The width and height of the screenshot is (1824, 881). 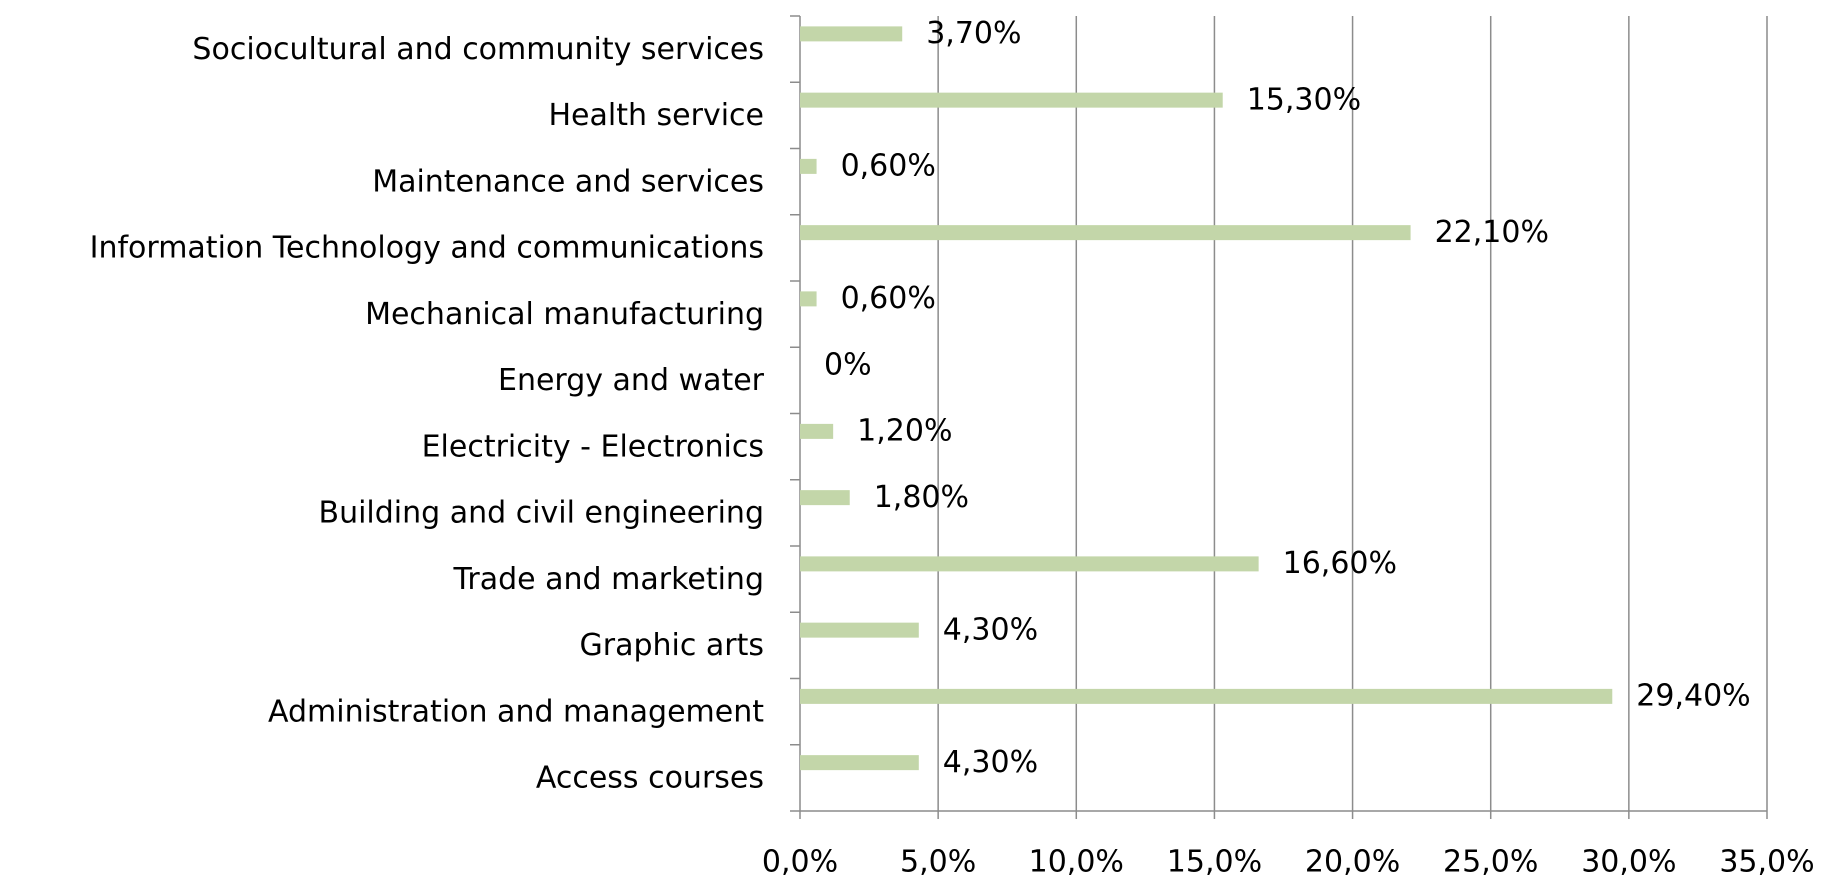 What do you see at coordinates (800, 862) in the screenshot?
I see `x-tick-label: 0,0%` at bounding box center [800, 862].